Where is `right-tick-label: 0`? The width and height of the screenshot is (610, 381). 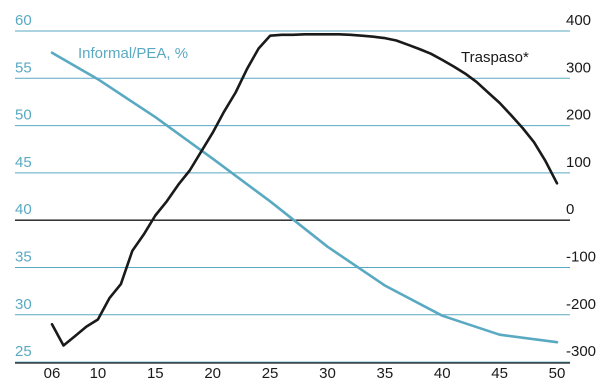 right-tick-label: 0 is located at coordinates (570, 209).